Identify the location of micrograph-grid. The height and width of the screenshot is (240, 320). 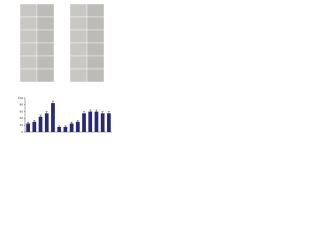
(62, 43).